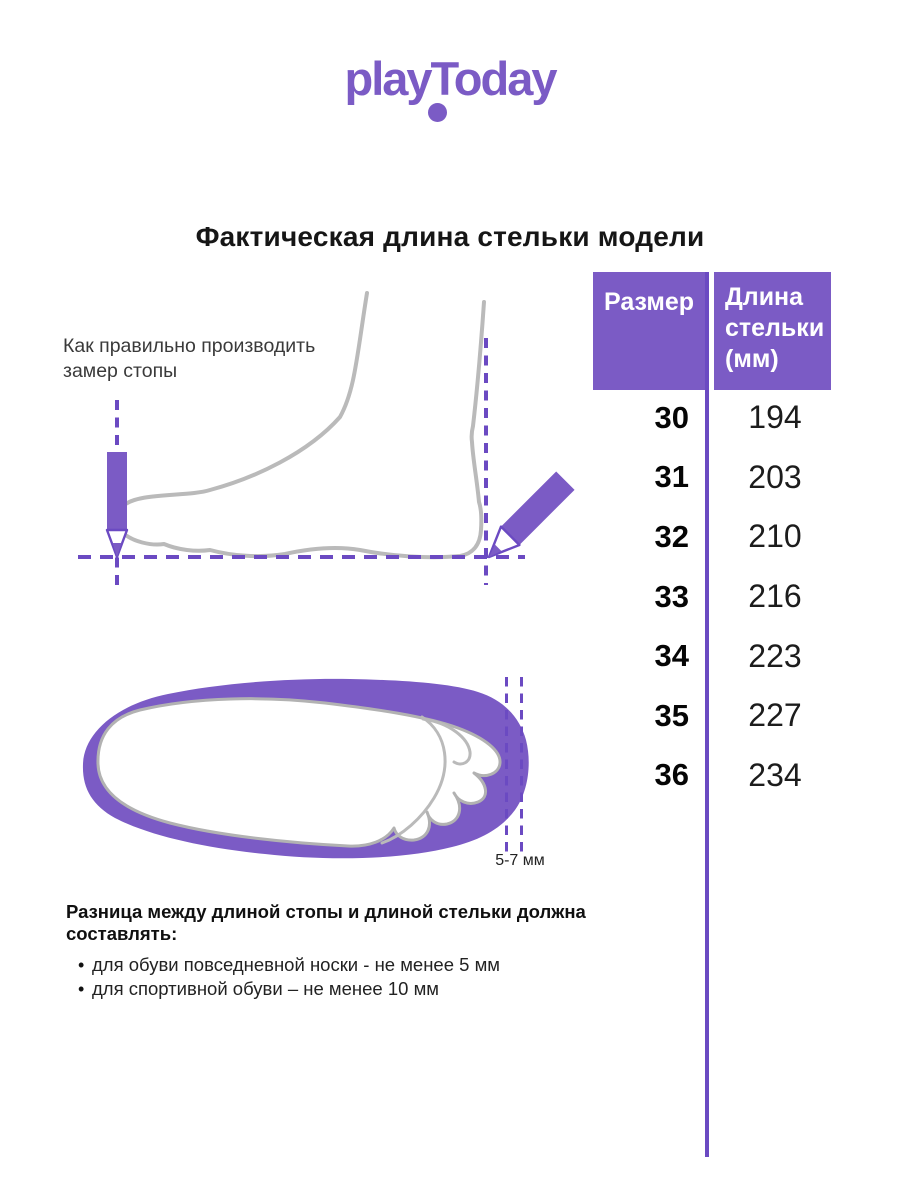 This screenshot has width=900, height=1200. What do you see at coordinates (671, 596) in the screenshot?
I see `size-value: 33` at bounding box center [671, 596].